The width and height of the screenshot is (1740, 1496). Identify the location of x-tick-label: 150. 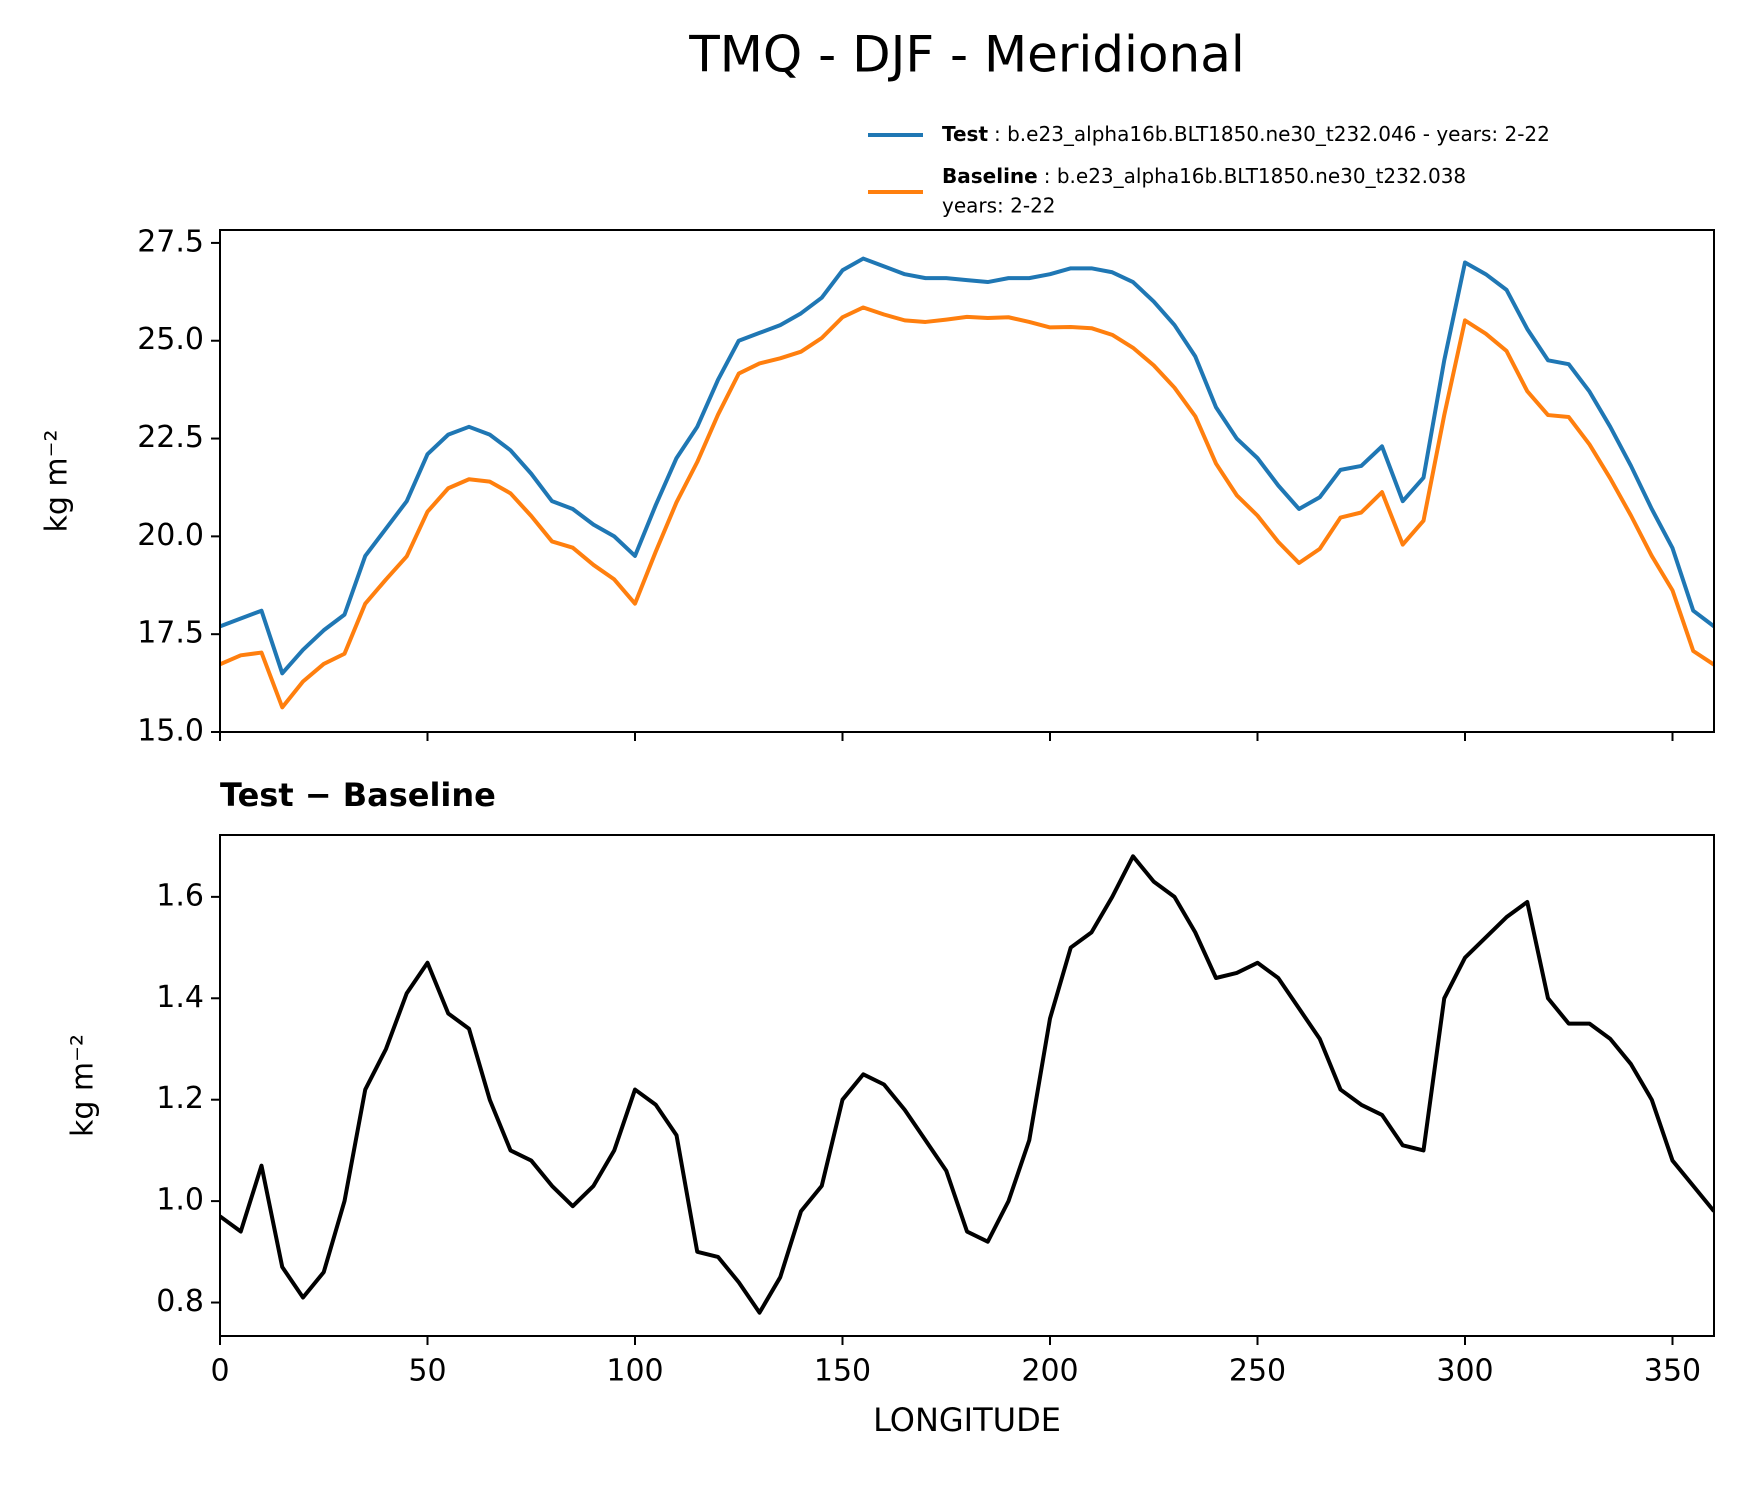
(842, 1371).